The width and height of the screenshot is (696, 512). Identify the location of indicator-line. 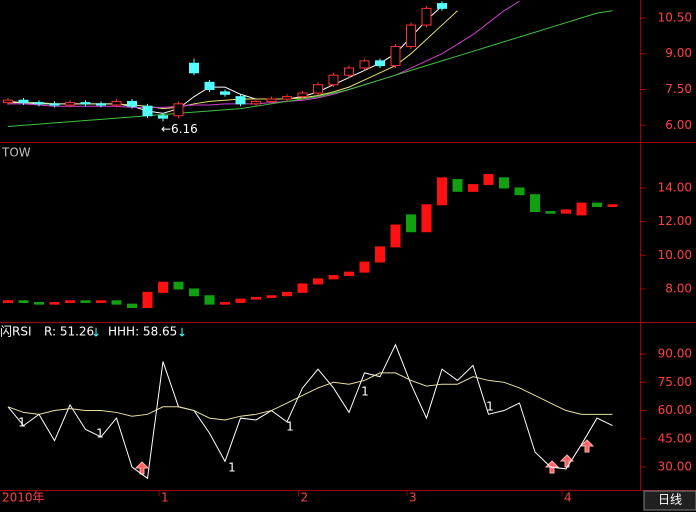
(310, 396).